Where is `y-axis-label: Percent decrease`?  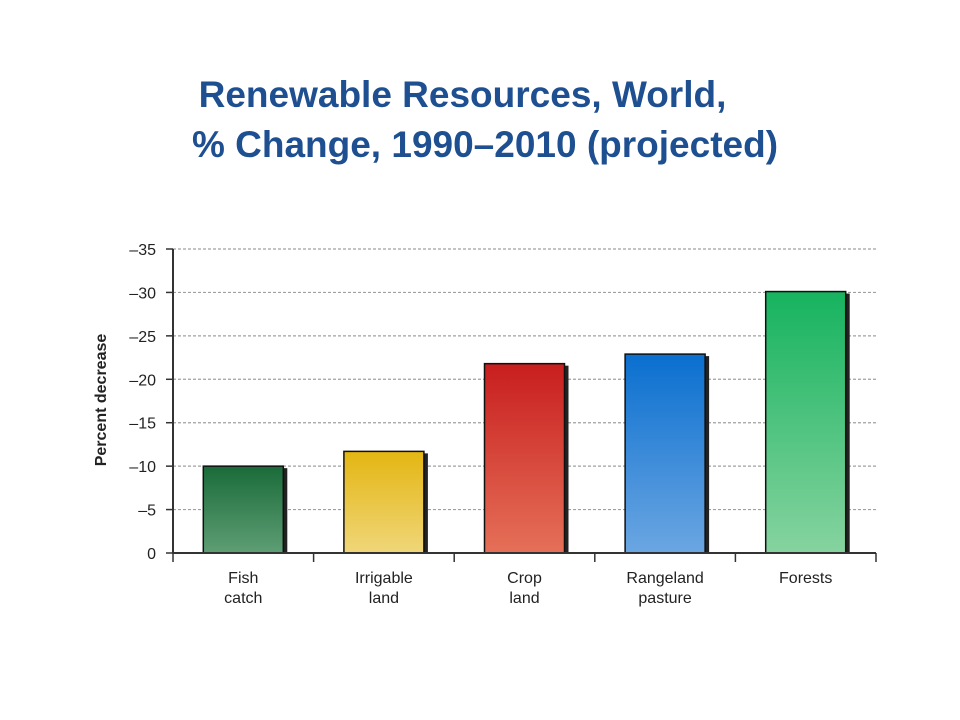
y-axis-label: Percent decrease is located at coordinates (101, 400).